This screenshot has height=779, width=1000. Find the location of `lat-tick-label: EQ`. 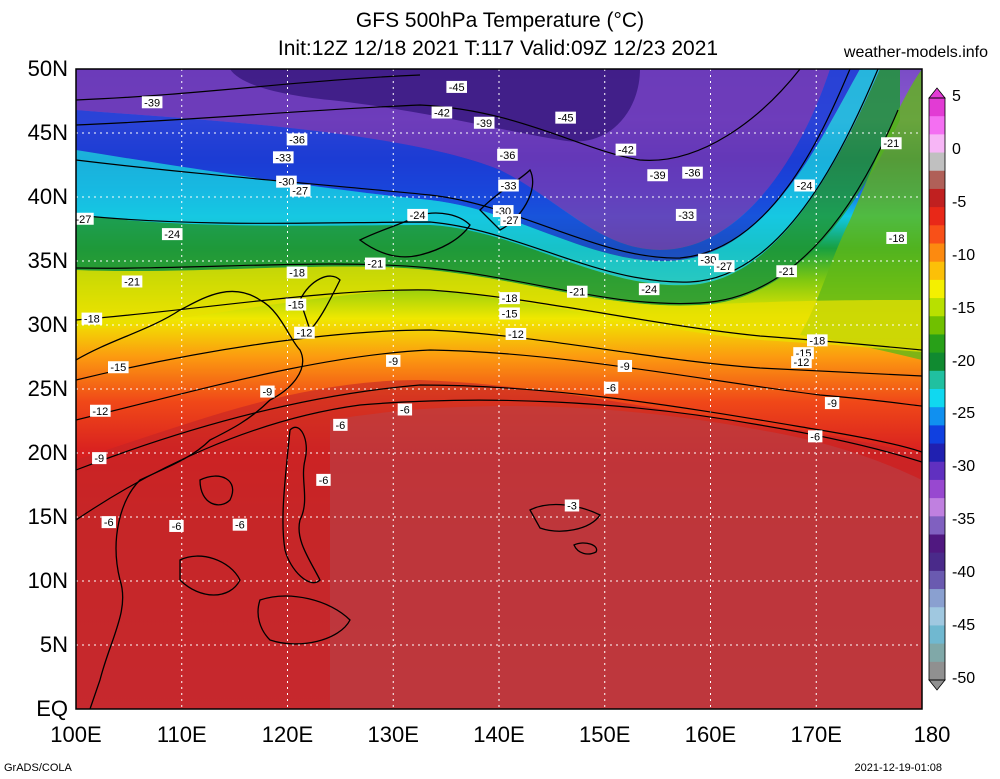

lat-tick-label: EQ is located at coordinates (52, 708).